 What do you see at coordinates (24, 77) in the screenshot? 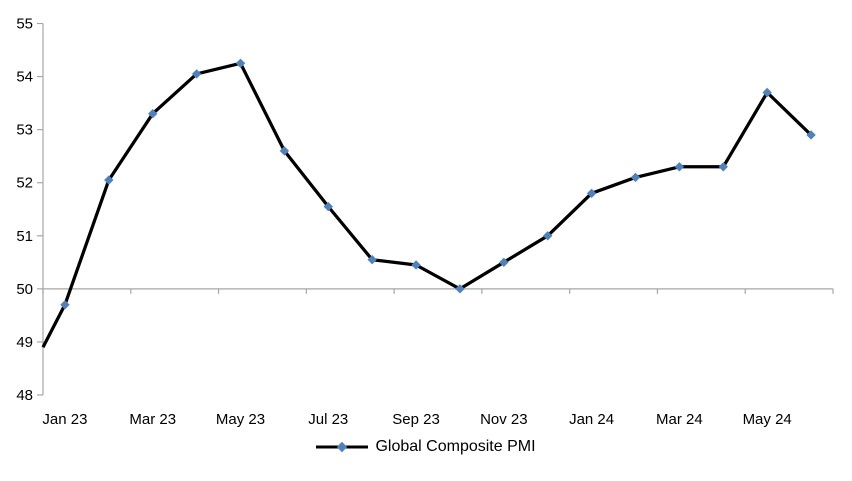
I see `y-tick-label: 54` at bounding box center [24, 77].